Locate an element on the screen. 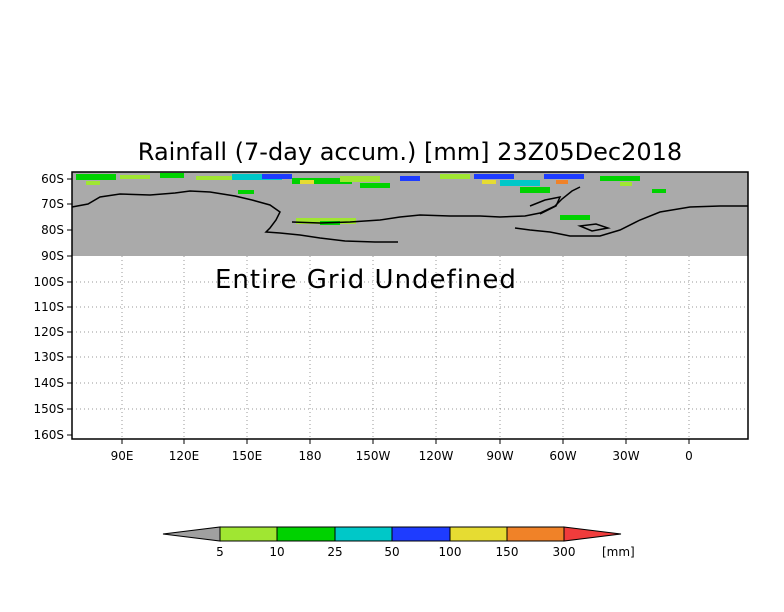 This screenshot has width=784, height=612. y-tick-label: 90S is located at coordinates (52, 256).